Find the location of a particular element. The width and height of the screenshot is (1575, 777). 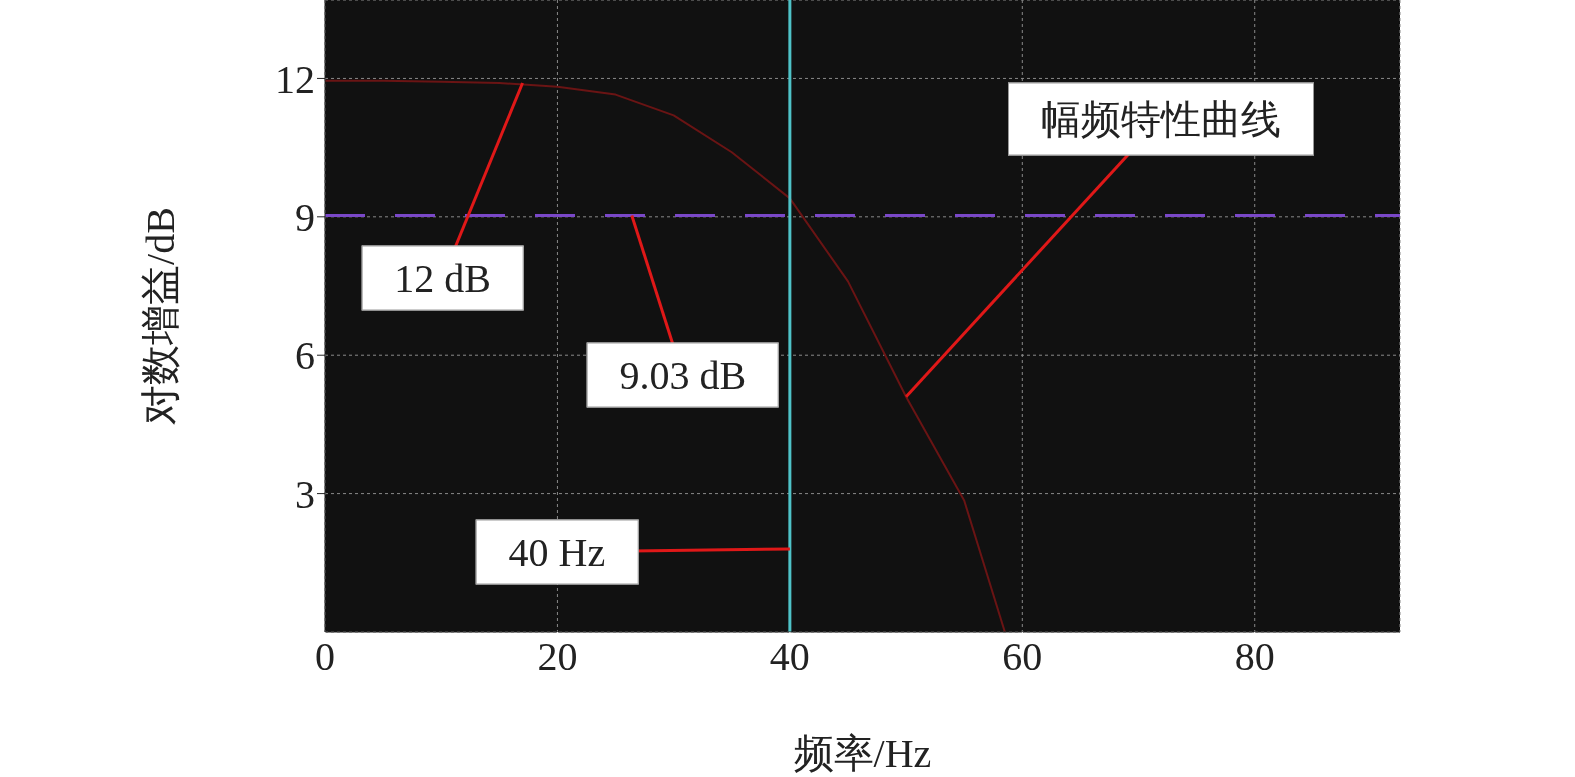

y-tick-label: 3 is located at coordinates (305, 494).